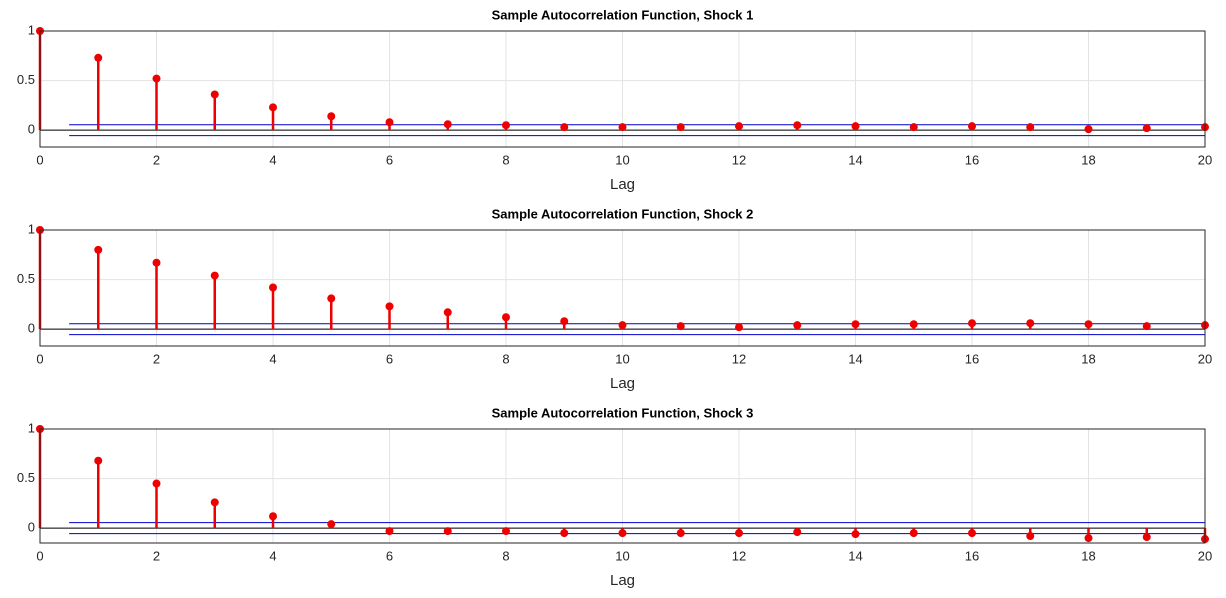 This screenshot has width=1226, height=598. What do you see at coordinates (623, 14) in the screenshot?
I see `chart-title: Sample Autocorrelation Function, Shock 1` at bounding box center [623, 14].